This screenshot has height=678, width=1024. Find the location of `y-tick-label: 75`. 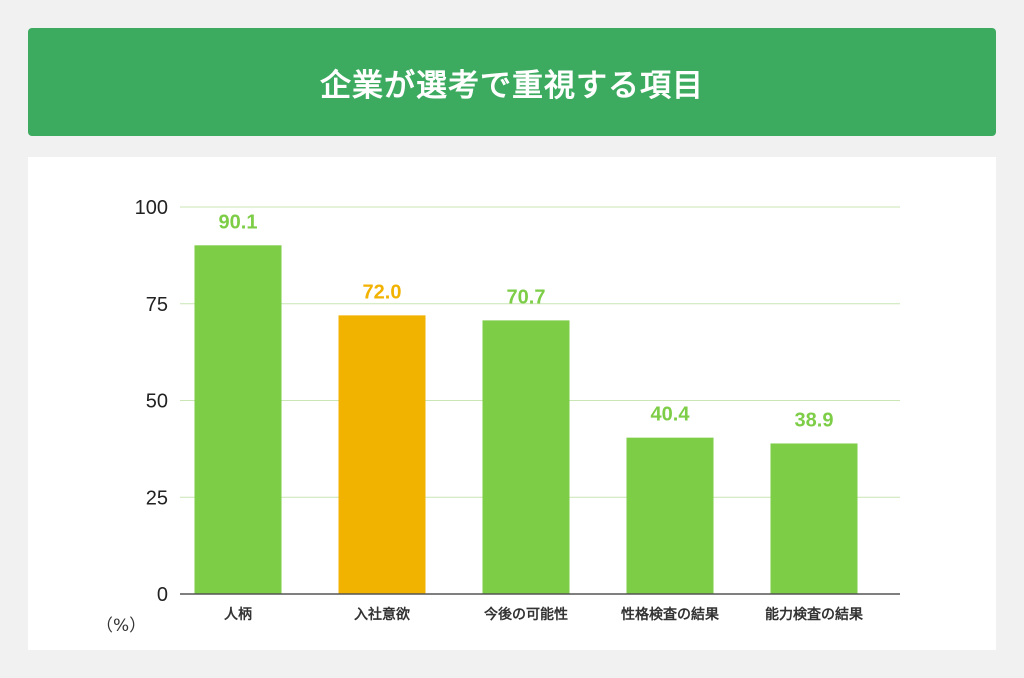

y-tick-label: 75 is located at coordinates (157, 305).